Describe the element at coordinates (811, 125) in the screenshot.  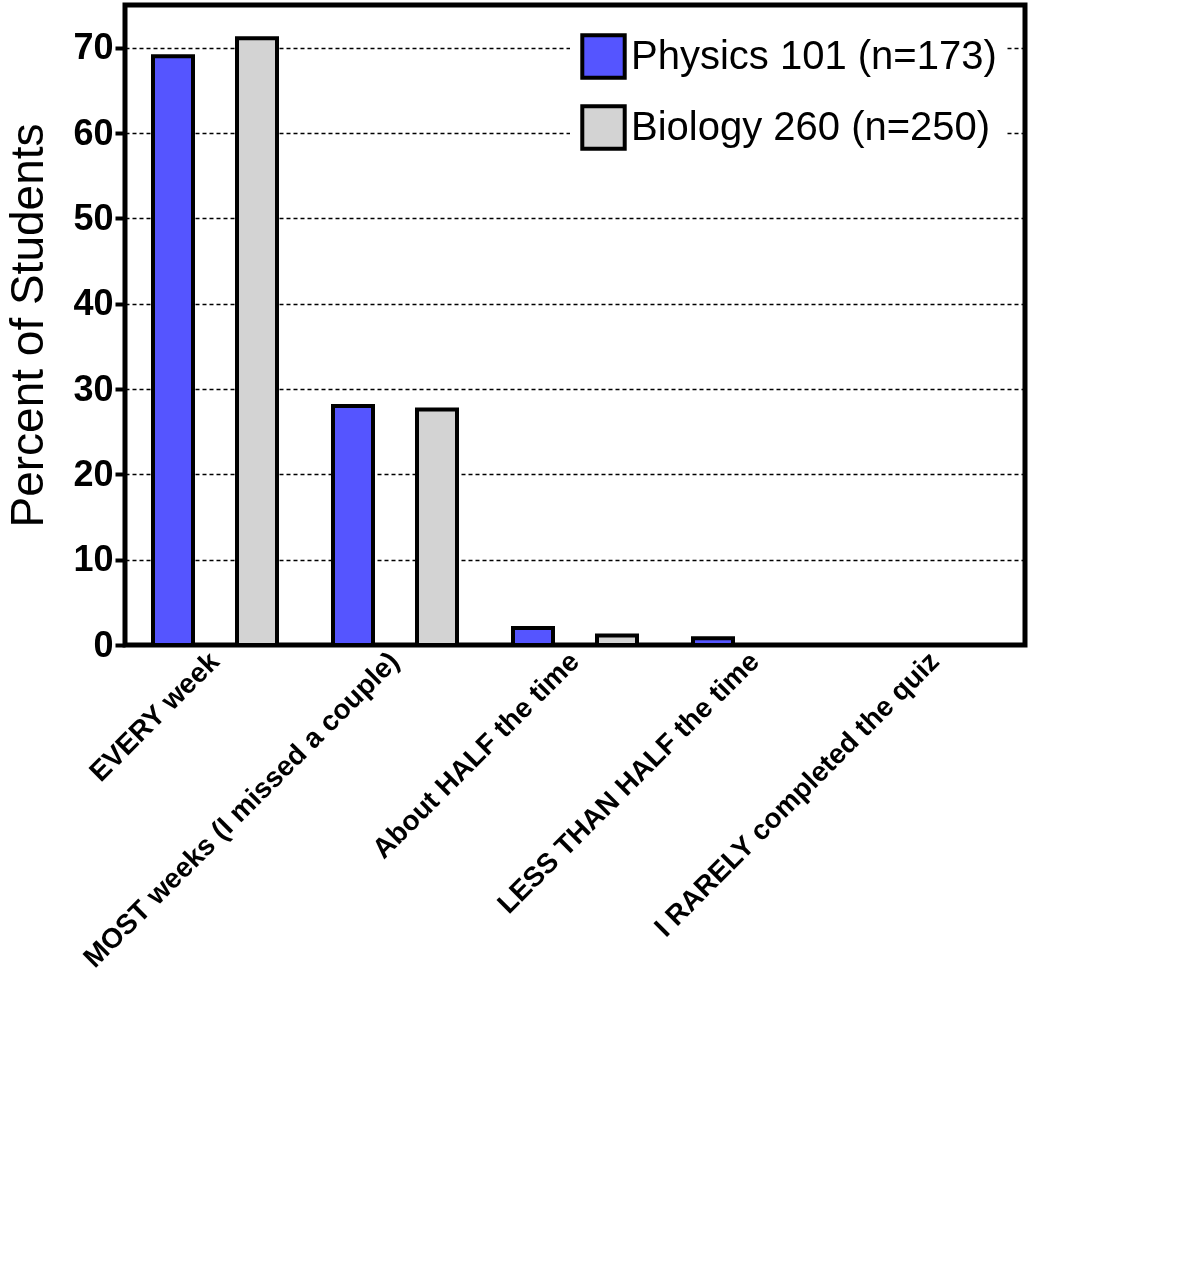
I see `legend-label: Biology 260 (n=250)` at that location.